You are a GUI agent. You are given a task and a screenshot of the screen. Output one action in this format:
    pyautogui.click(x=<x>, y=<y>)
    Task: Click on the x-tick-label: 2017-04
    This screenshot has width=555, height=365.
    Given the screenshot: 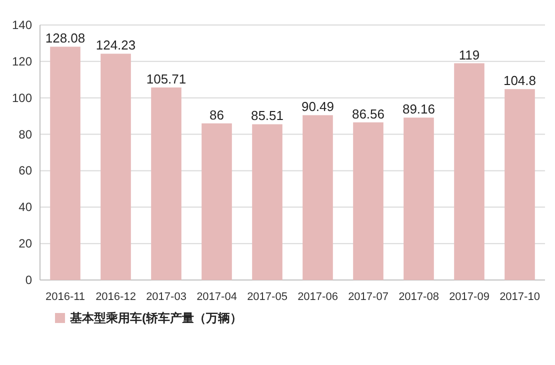 What is the action you would take?
    pyautogui.click(x=216, y=297)
    